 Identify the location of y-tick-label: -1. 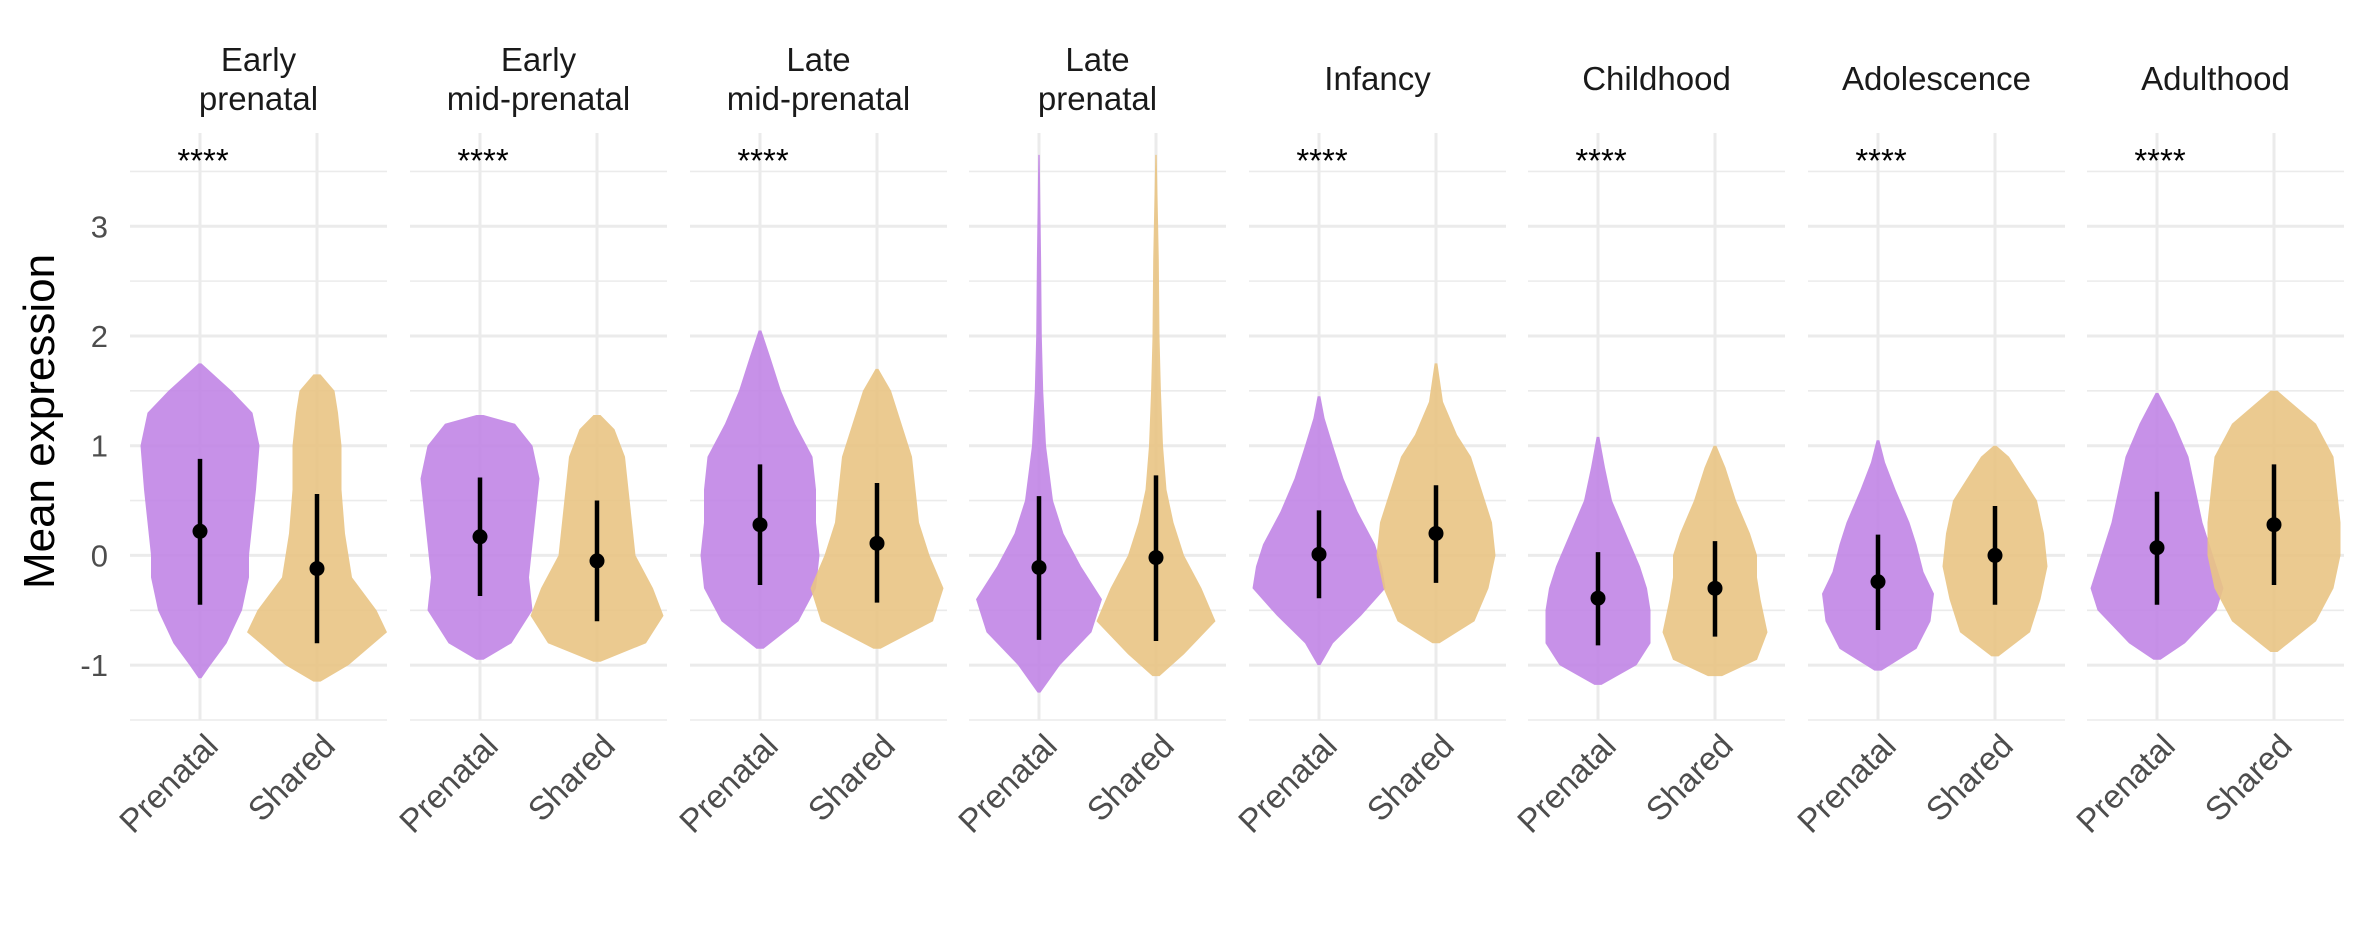
(94, 665).